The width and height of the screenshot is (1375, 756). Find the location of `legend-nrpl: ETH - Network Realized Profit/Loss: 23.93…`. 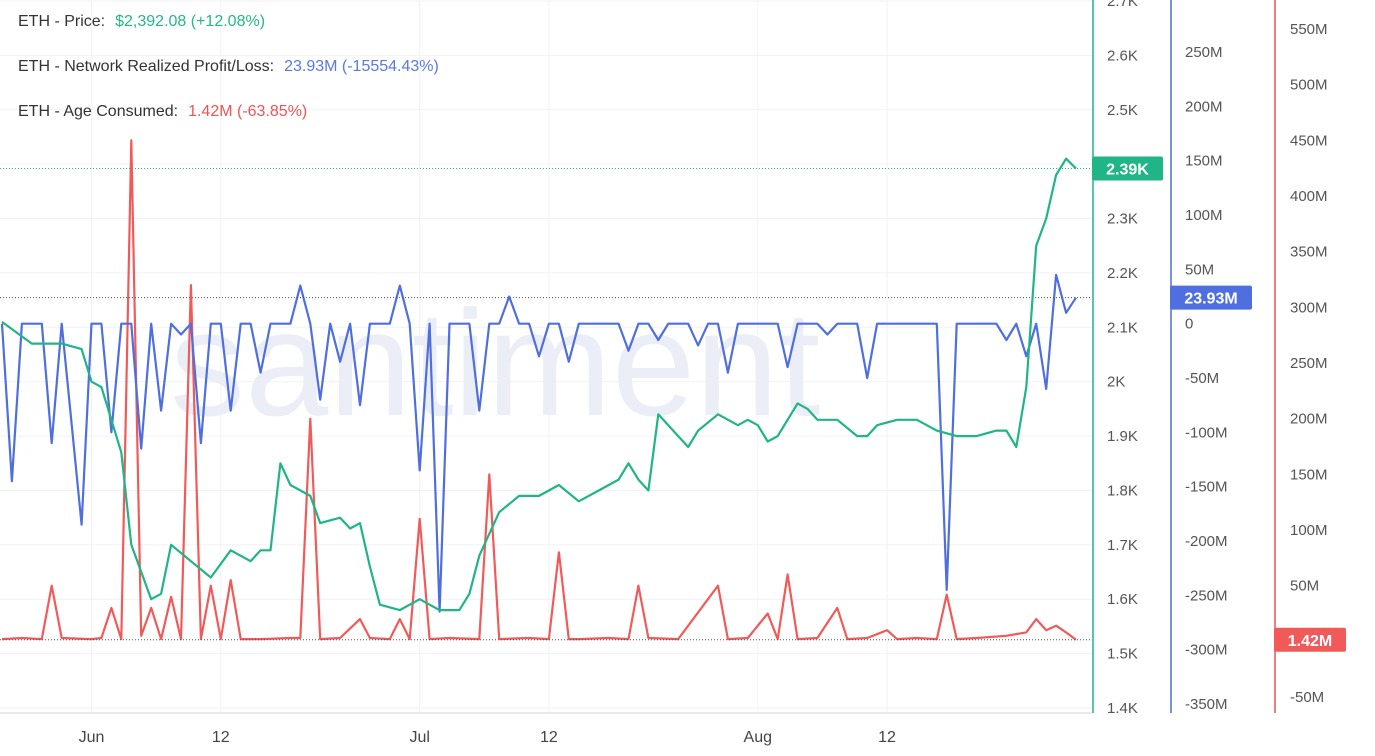

legend-nrpl: ETH - Network Realized Profit/Loss: 23.93… is located at coordinates (228, 67).